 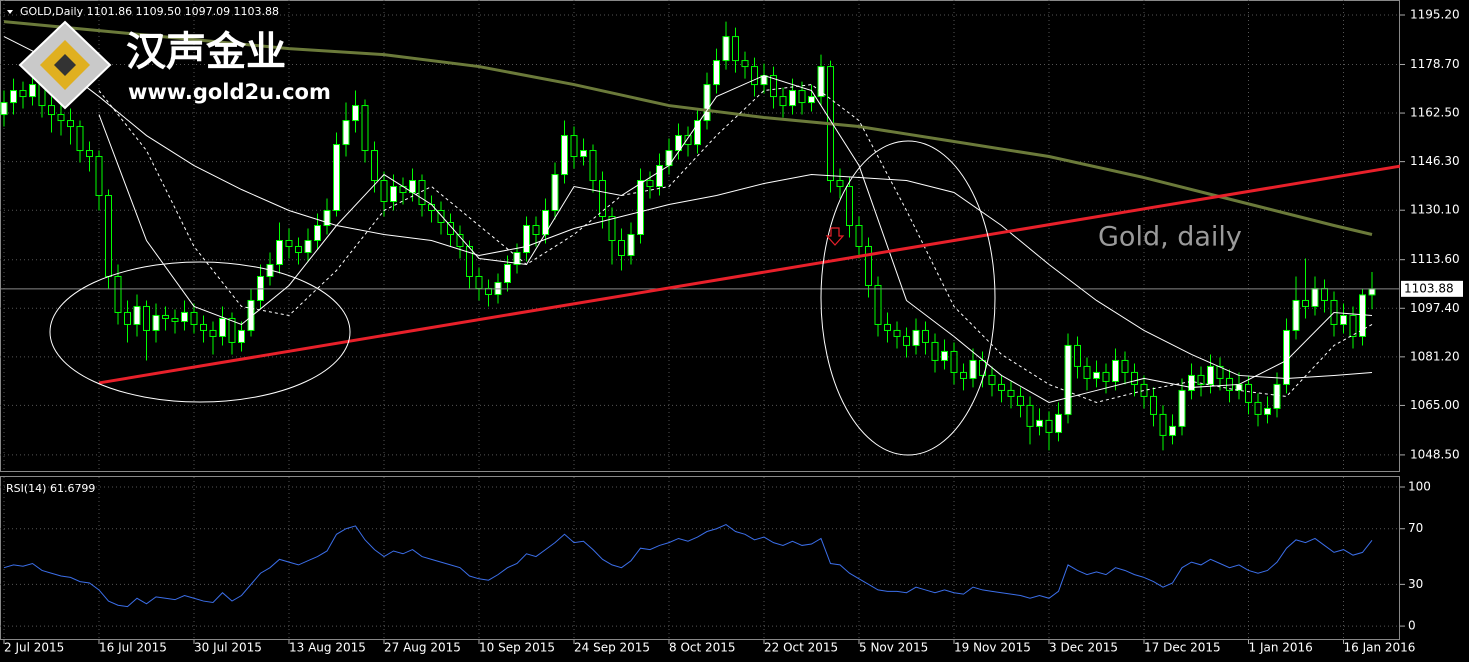 What do you see at coordinates (1435, 14) in the screenshot?
I see `y-tick-label: 1195.20` at bounding box center [1435, 14].